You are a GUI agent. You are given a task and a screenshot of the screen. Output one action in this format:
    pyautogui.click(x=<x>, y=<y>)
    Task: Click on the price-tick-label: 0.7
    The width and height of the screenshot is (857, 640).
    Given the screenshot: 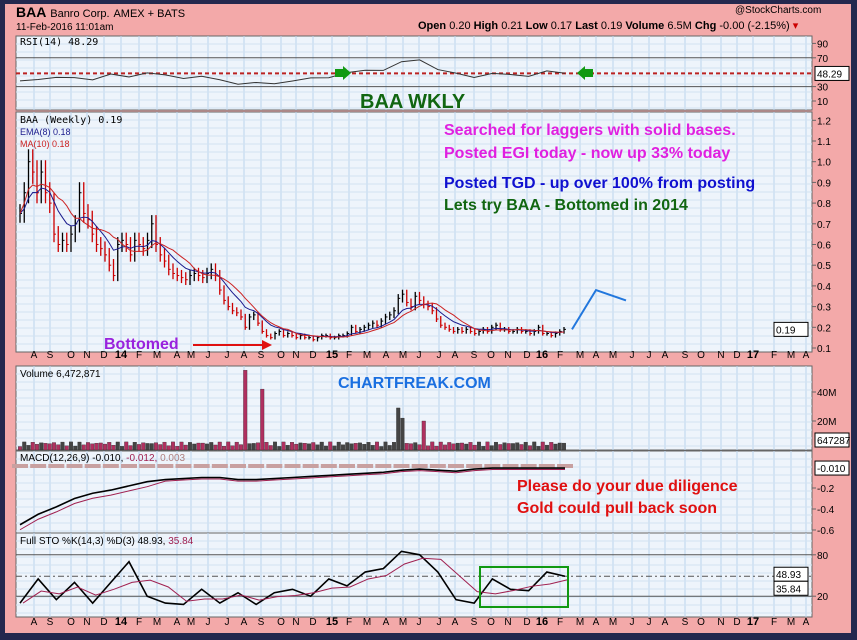 What is the action you would take?
    pyautogui.click(x=824, y=225)
    